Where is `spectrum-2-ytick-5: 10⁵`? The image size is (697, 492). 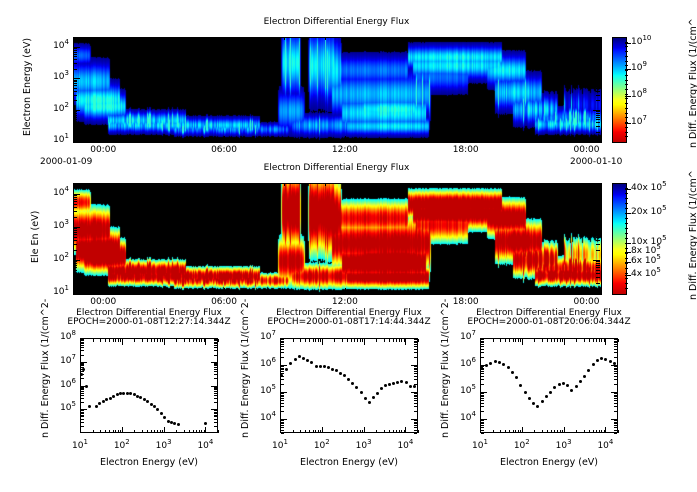 spectrum-2-ytick-5: 10⁵ is located at coordinates (268, 389).